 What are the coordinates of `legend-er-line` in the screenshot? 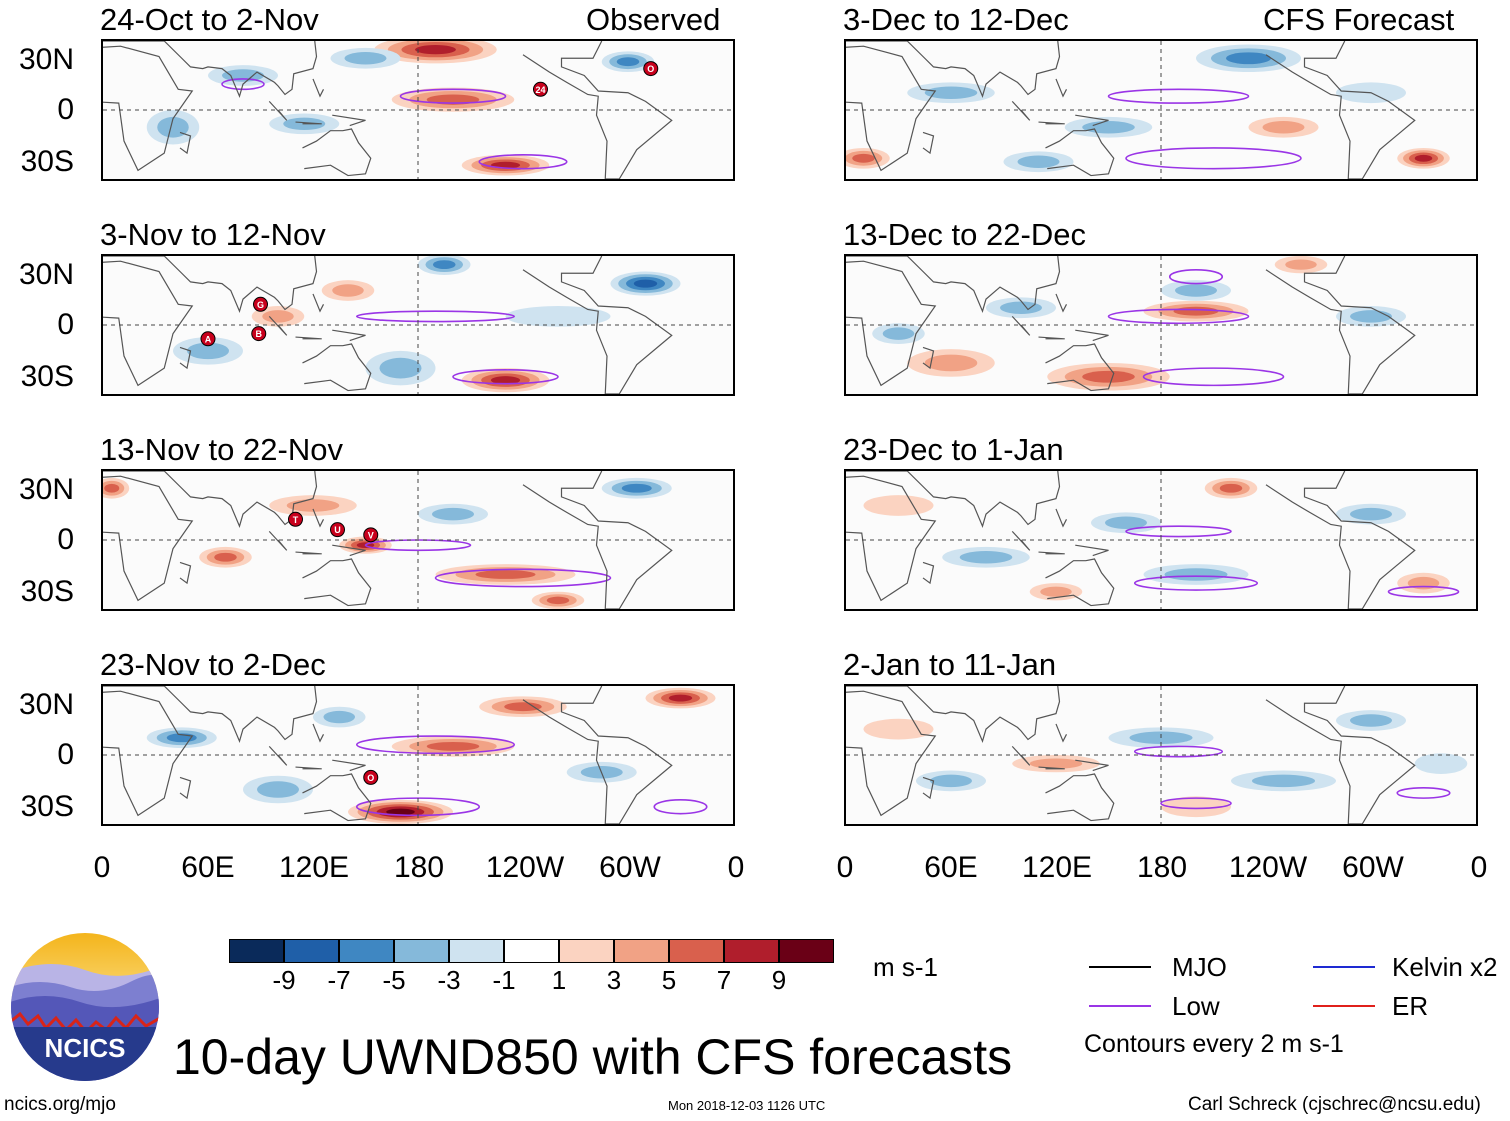 It's located at (1344, 1006).